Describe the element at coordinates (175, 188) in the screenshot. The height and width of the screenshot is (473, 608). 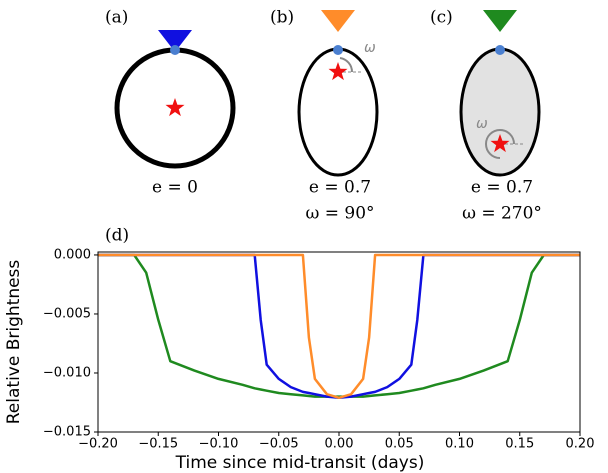
I see `e-label: e = 0` at that location.